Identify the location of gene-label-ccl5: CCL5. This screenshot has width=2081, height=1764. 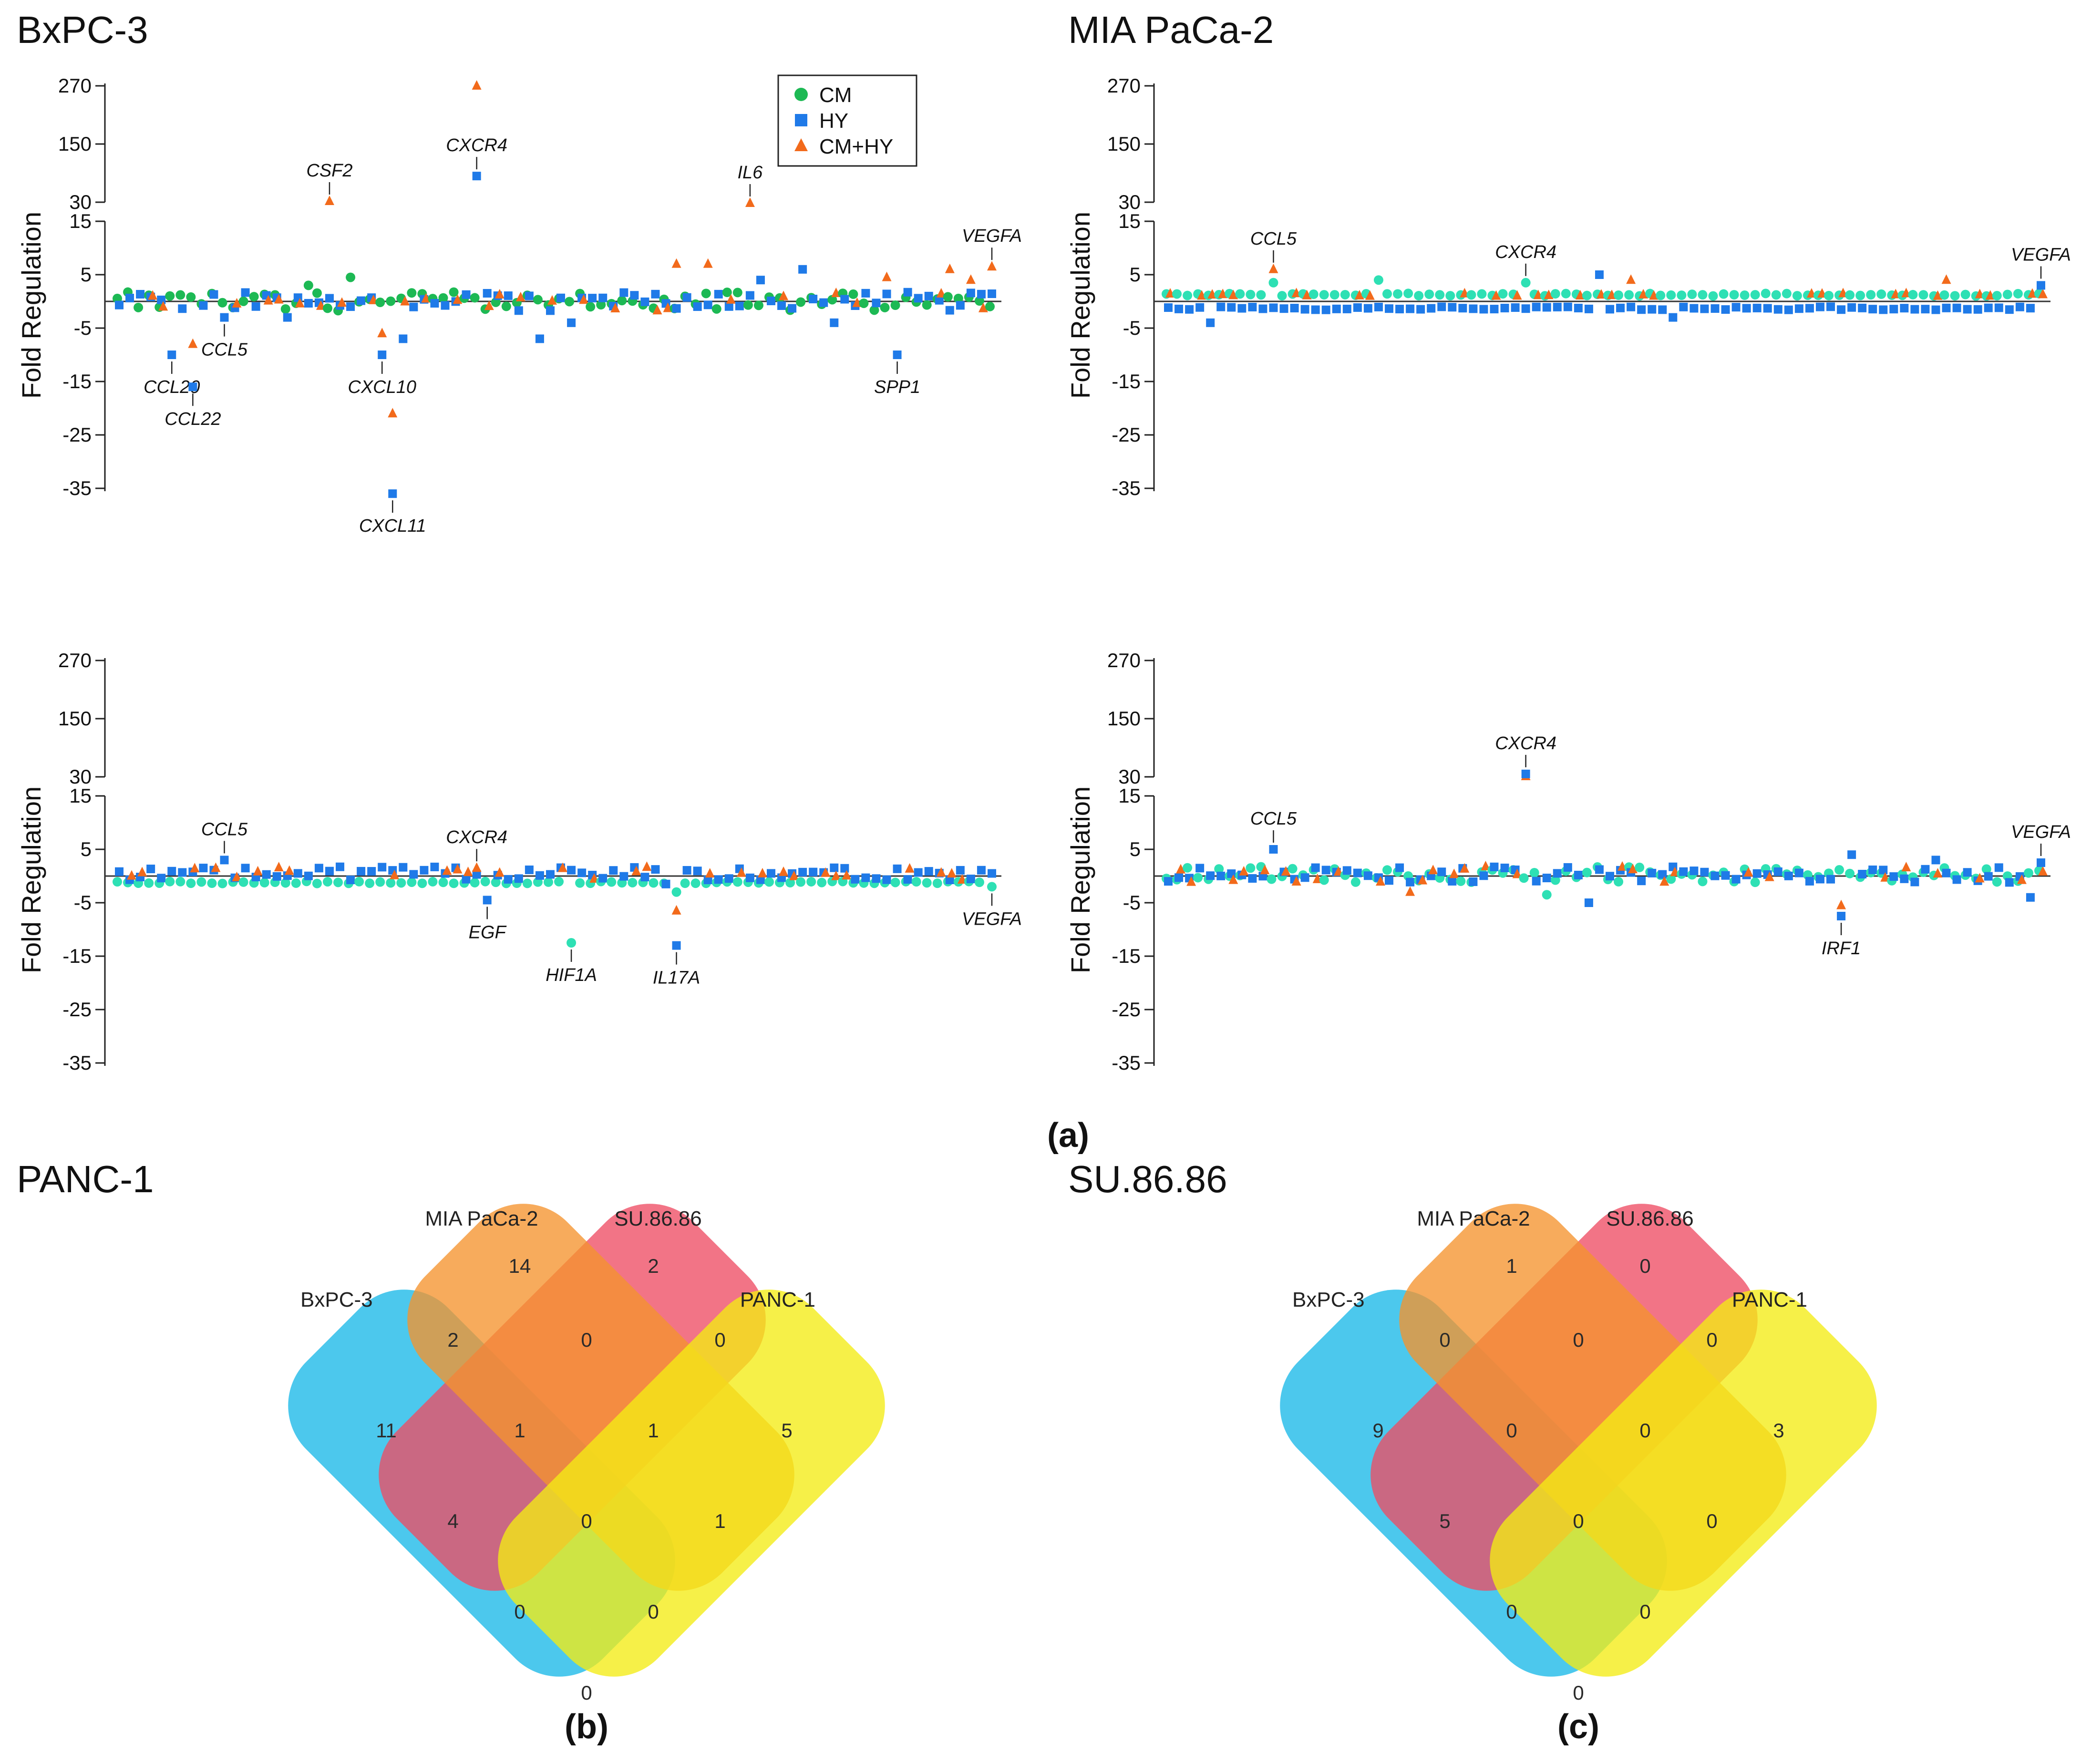
(1273, 239).